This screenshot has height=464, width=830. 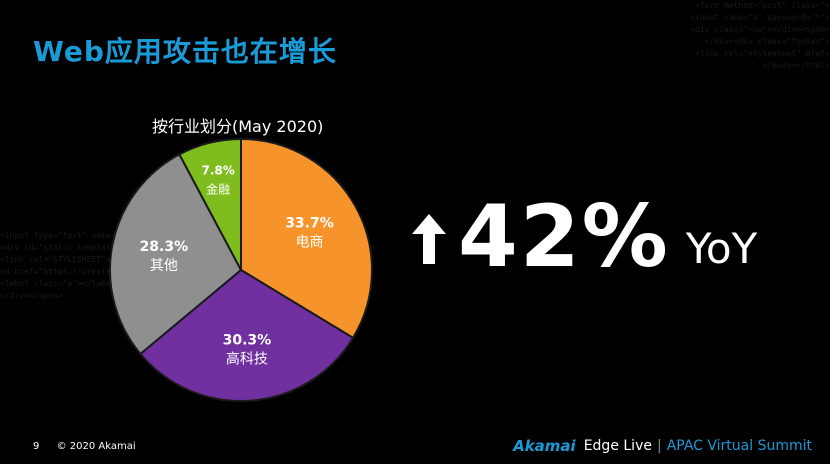 I want to click on slice-category-label: 高科技, so click(x=247, y=358).